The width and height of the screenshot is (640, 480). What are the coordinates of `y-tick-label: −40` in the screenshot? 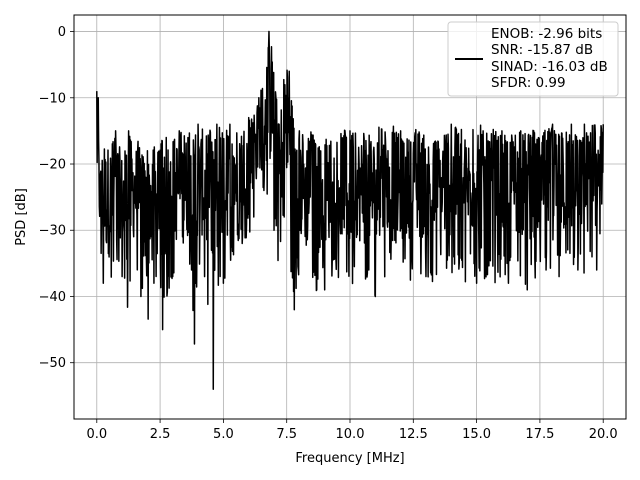 It's located at (52, 297).